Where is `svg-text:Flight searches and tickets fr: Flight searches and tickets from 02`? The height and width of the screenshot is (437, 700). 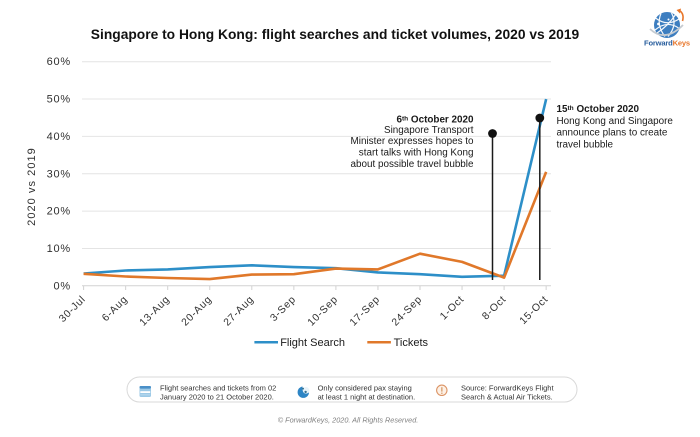 svg-text:Flight searches and tickets fr: Flight searches and tickets from 02 is located at coordinates (218, 387).